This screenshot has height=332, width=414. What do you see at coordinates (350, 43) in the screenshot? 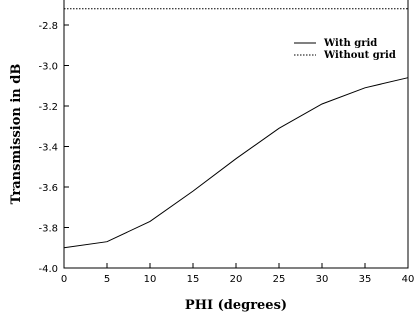
I see `legend-label-with-grid: With grid` at bounding box center [350, 43].